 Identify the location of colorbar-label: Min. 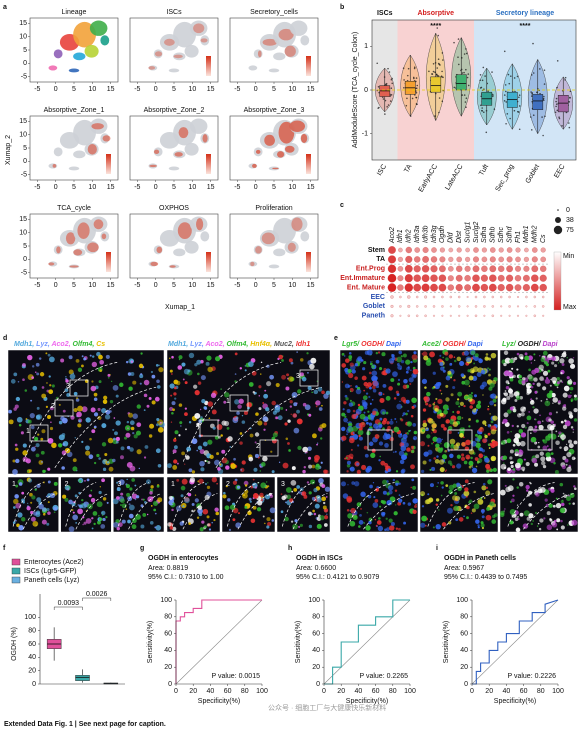
(568, 256).